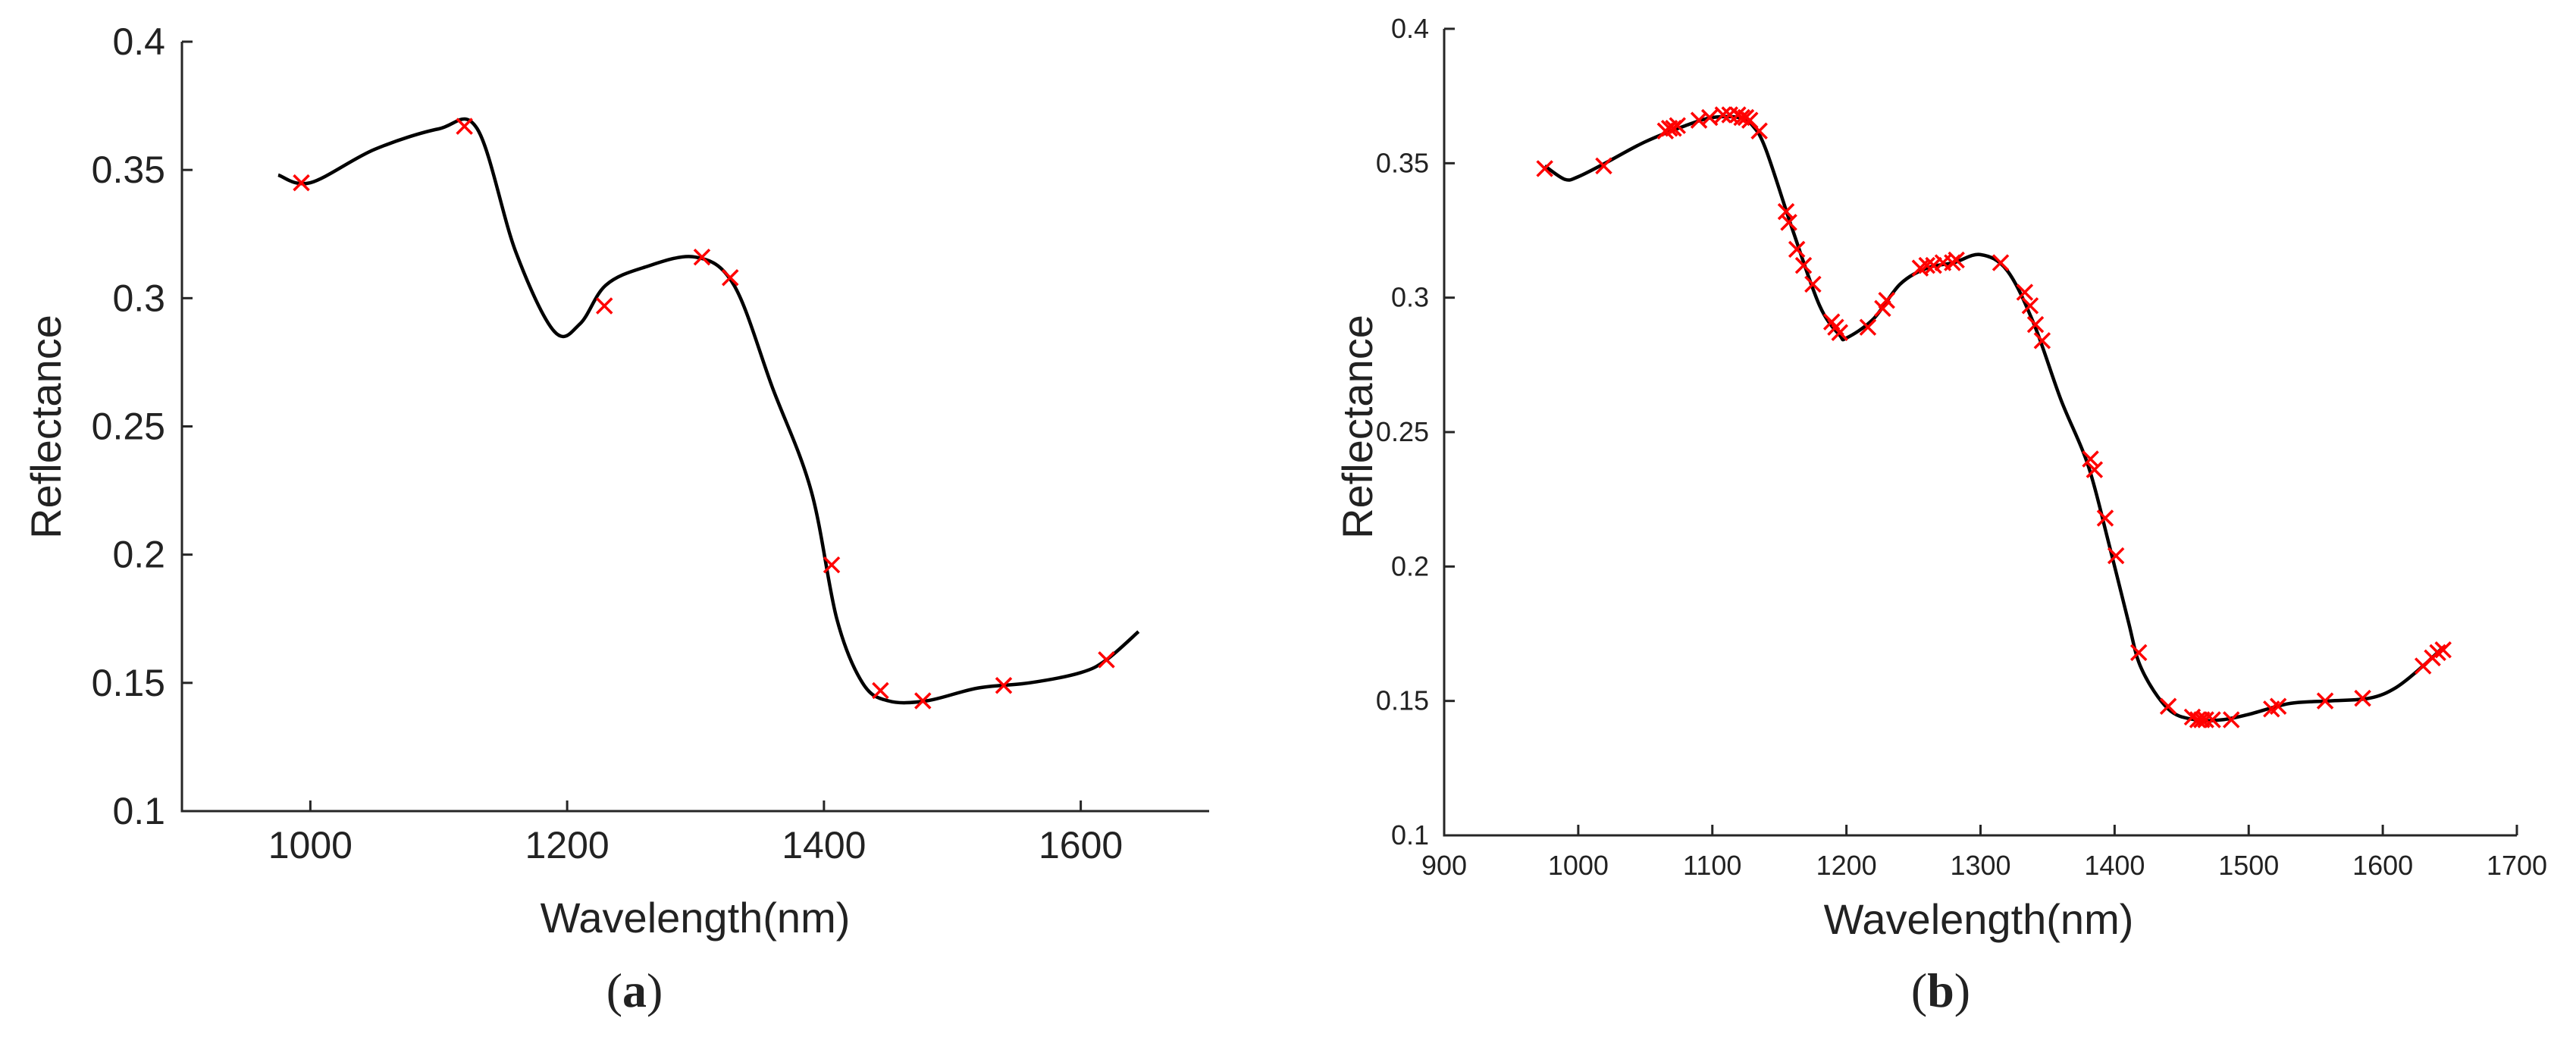 Image resolution: width=2576 pixels, height=1037 pixels. What do you see at coordinates (1979, 919) in the screenshot?
I see `x-axis-label-b: Wavelength(nm)` at bounding box center [1979, 919].